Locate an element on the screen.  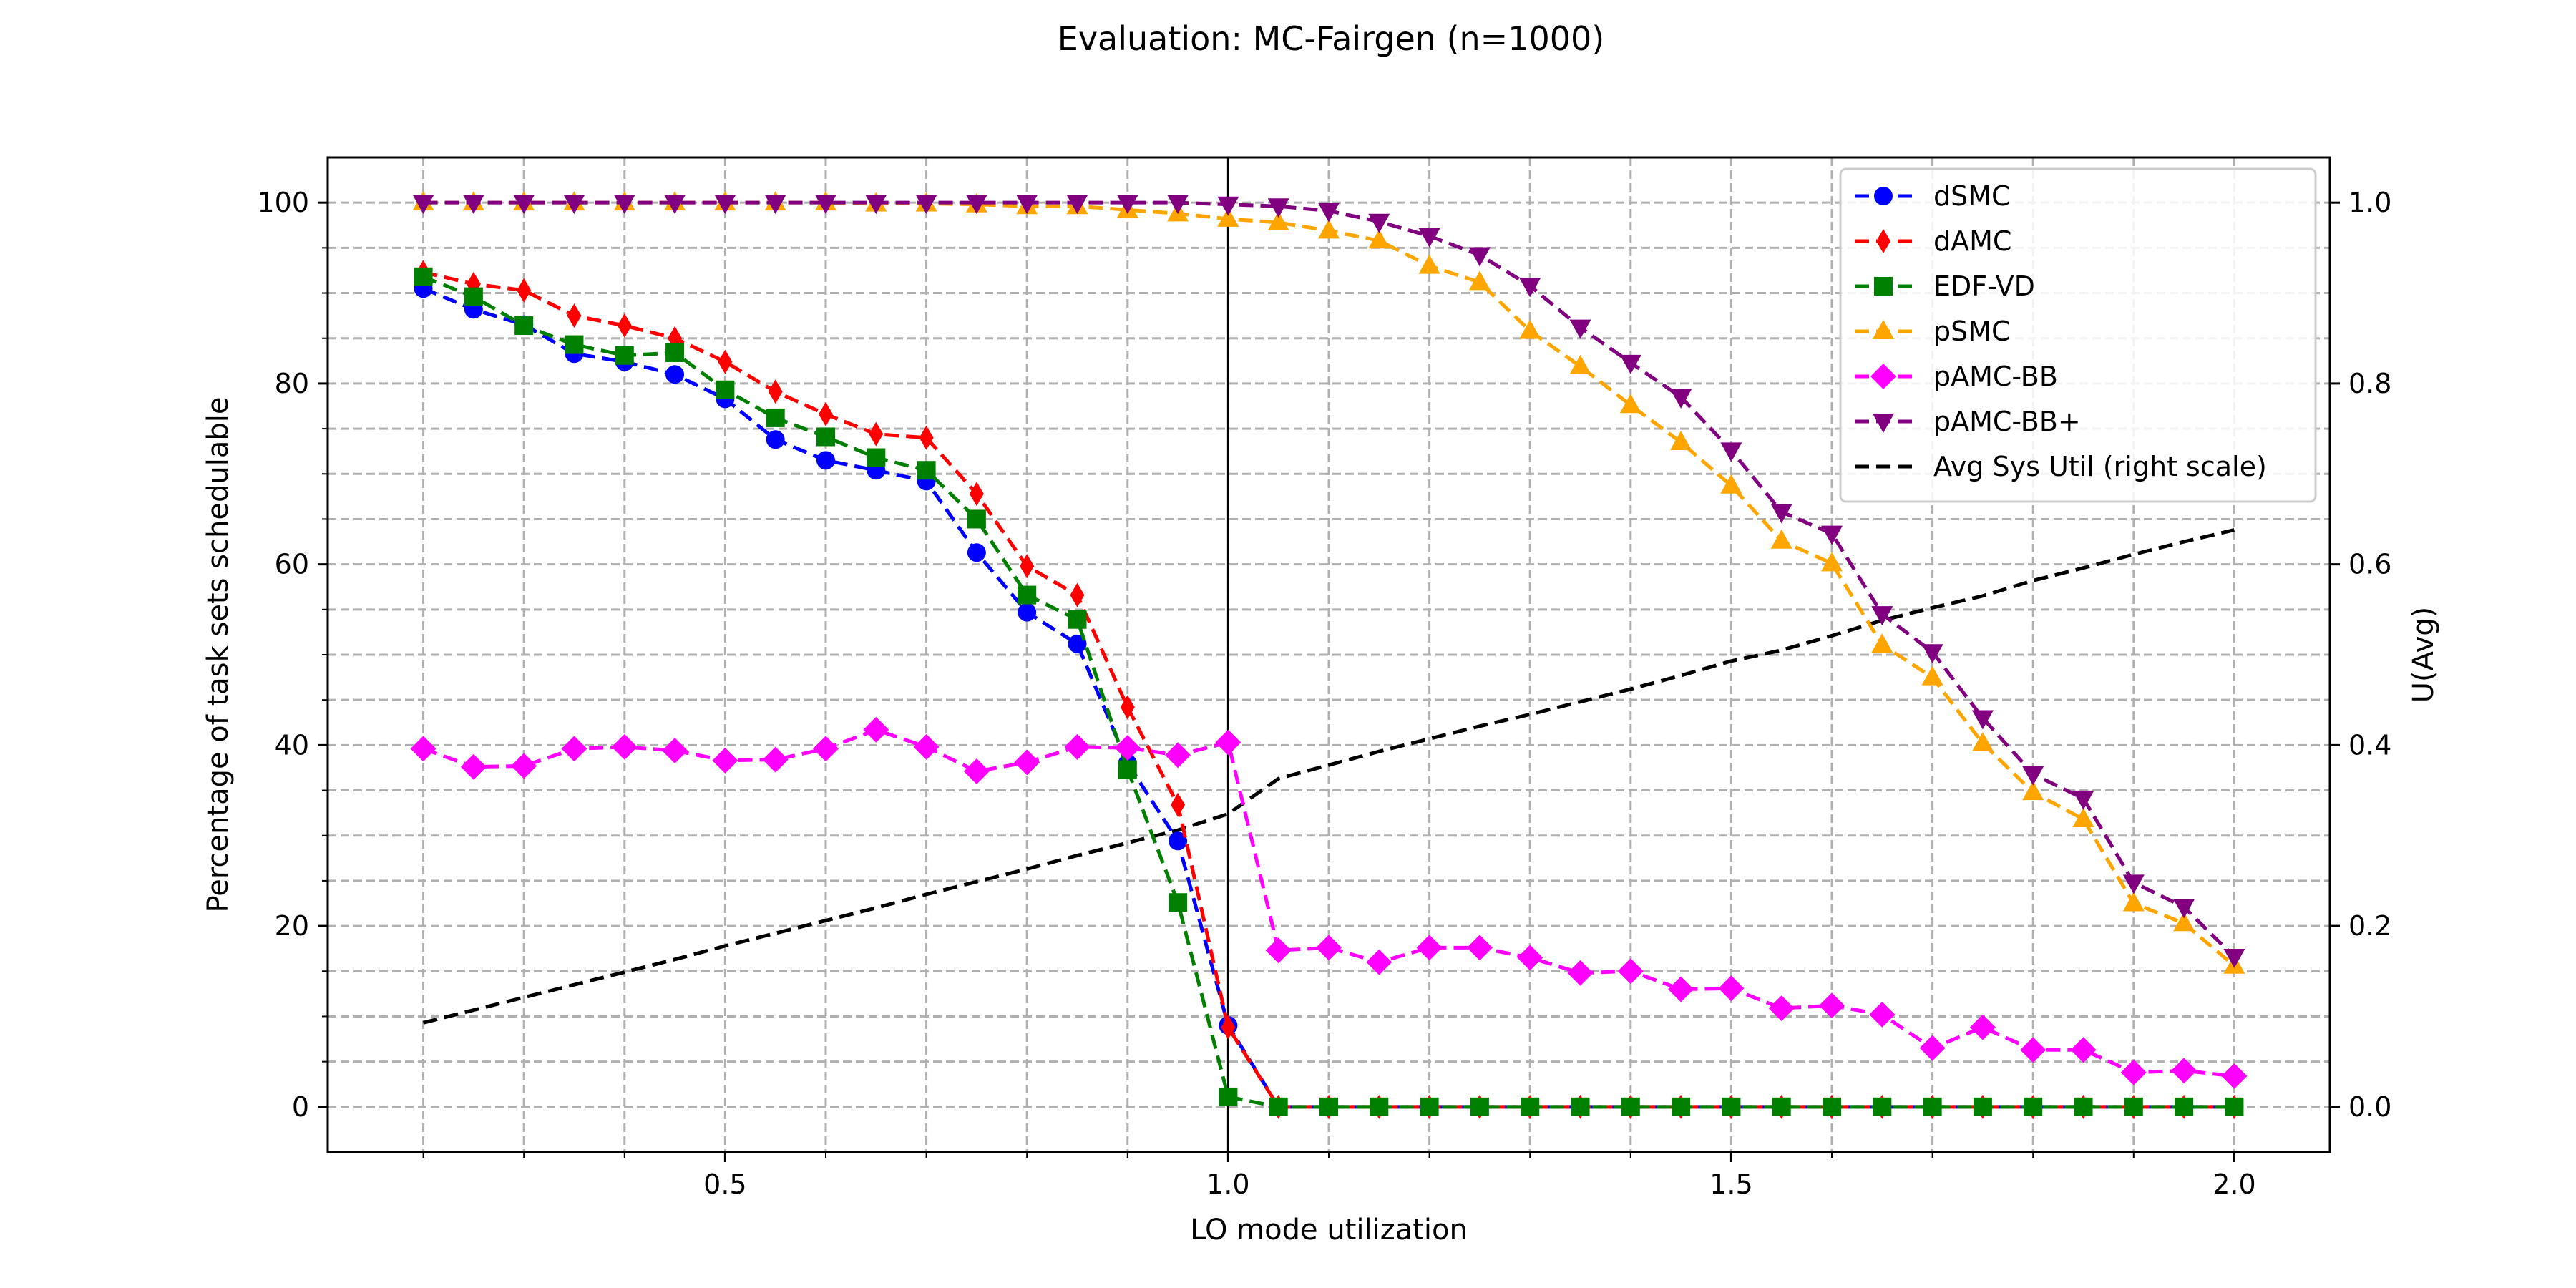
y2-tick-label: 0.4 is located at coordinates (2369, 745).